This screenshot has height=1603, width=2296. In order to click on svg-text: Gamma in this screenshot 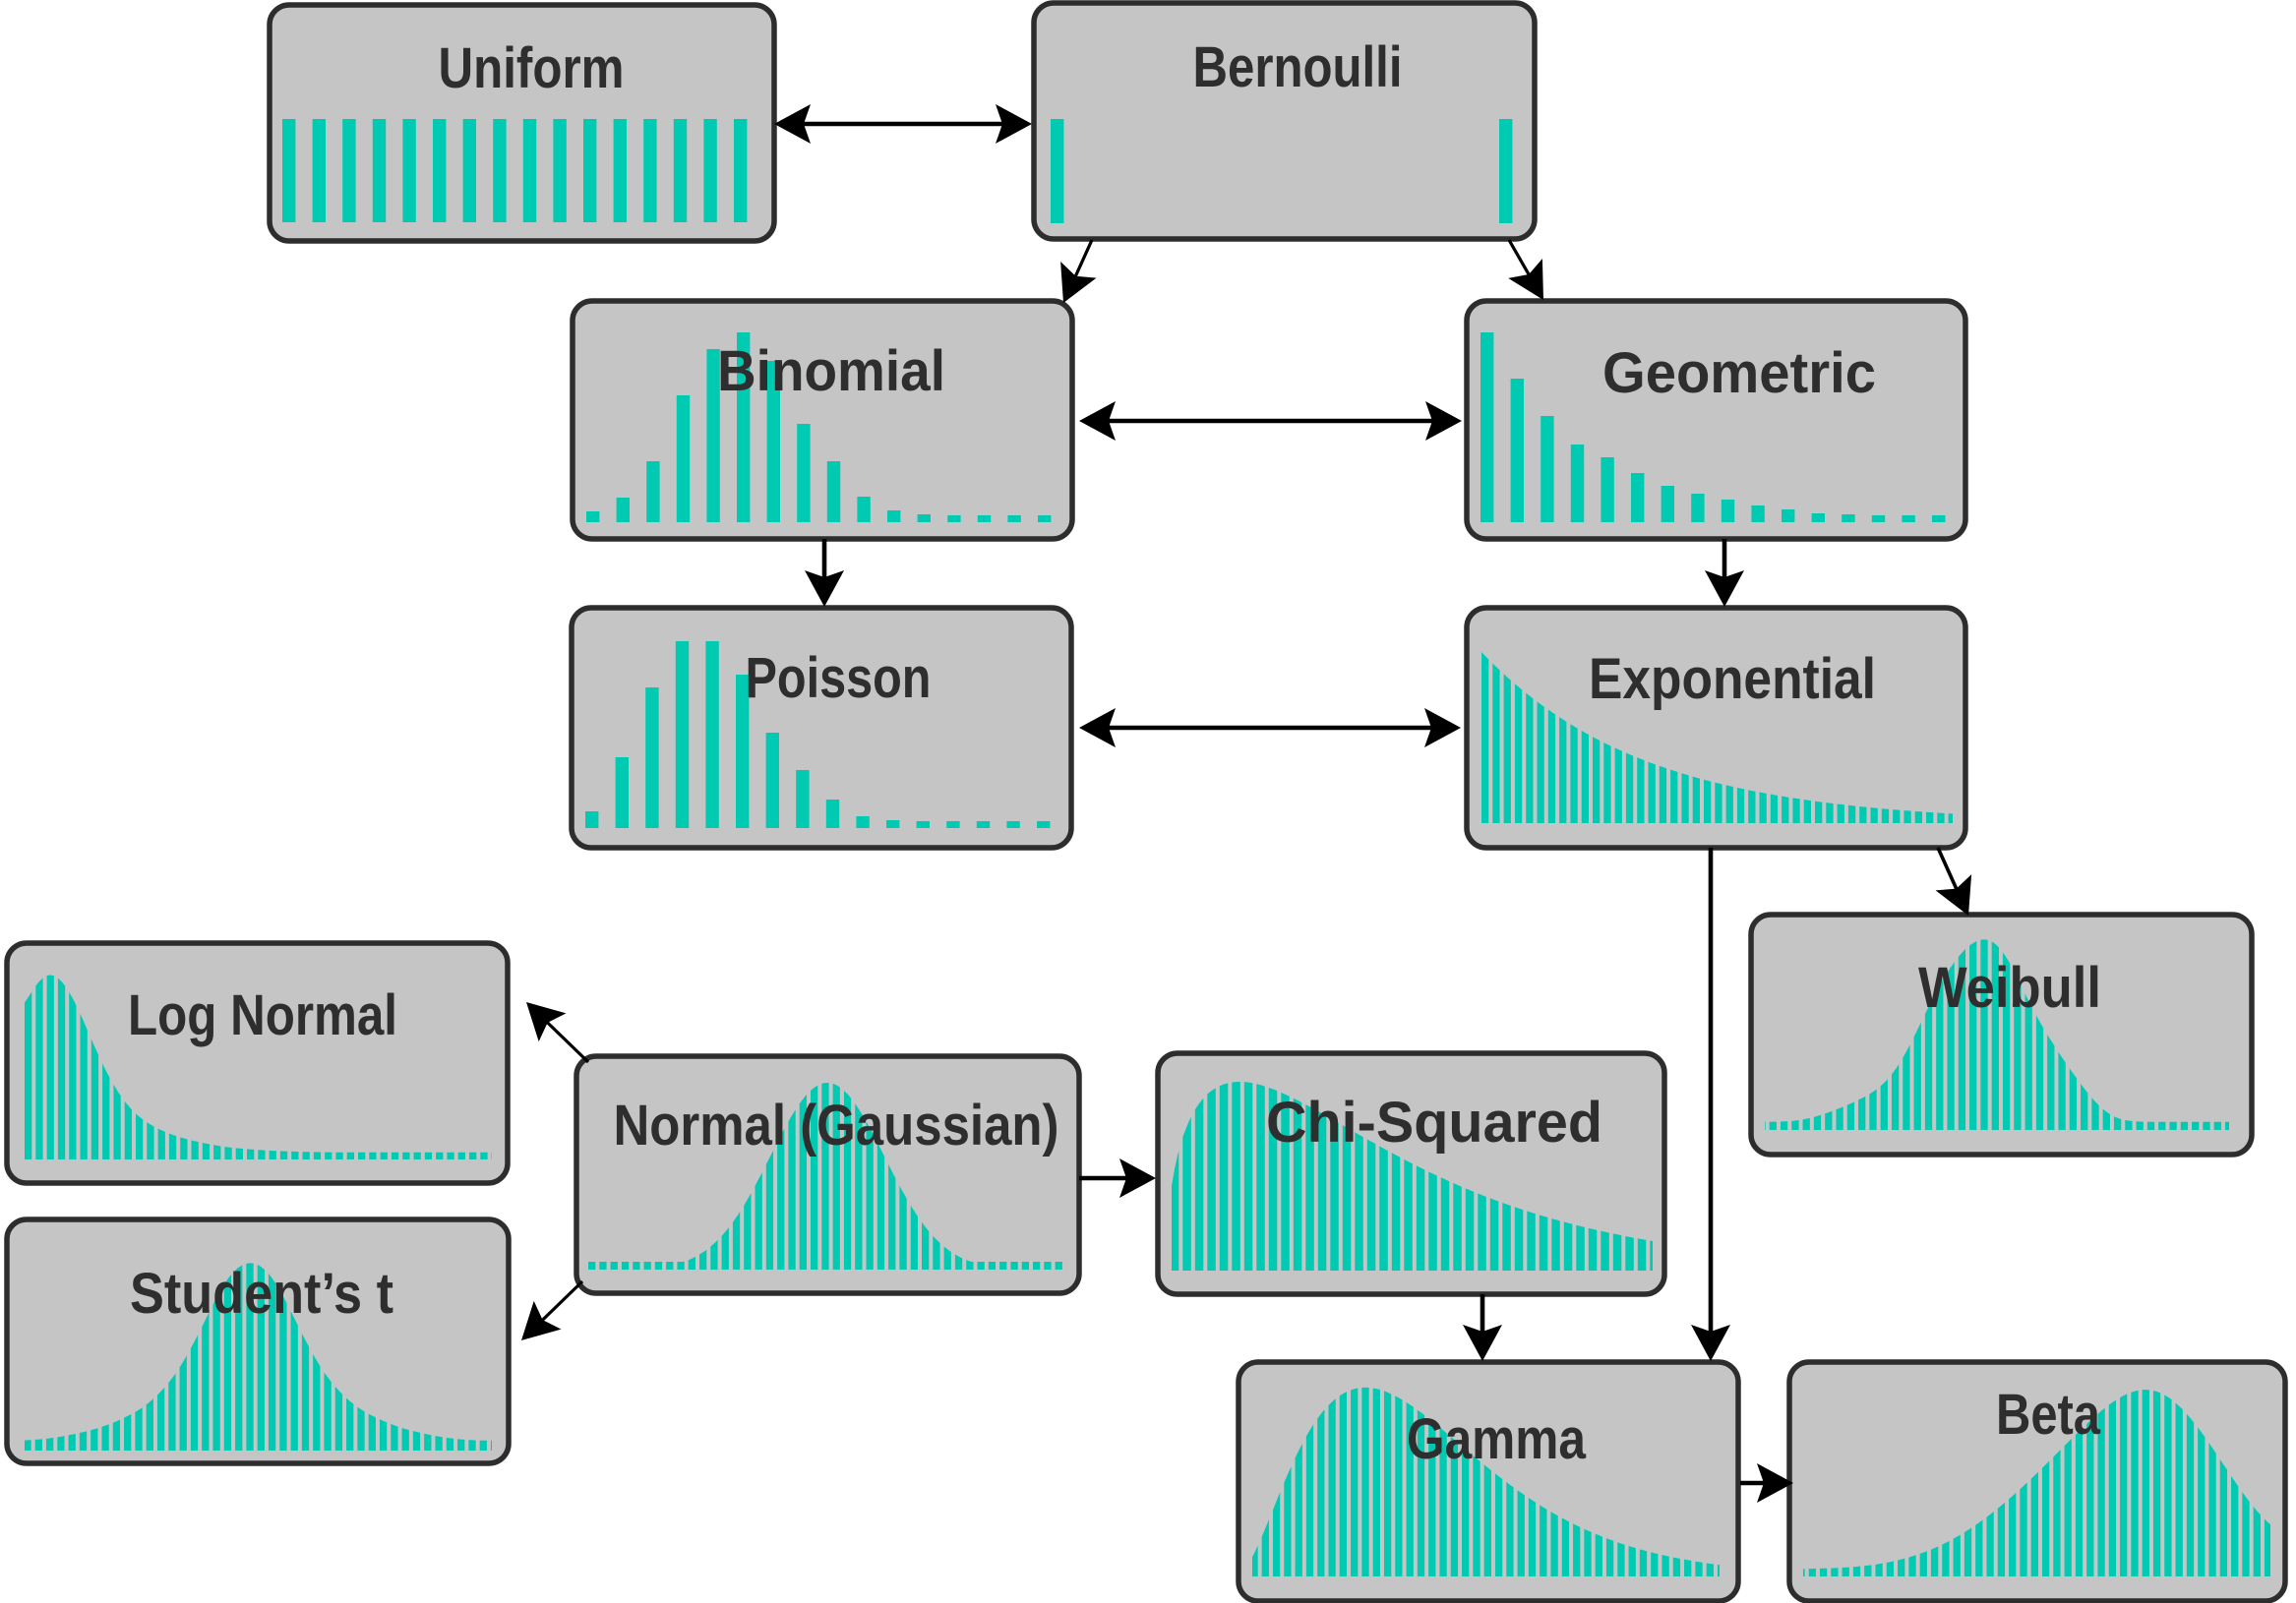, I will do `click(1497, 1439)`.